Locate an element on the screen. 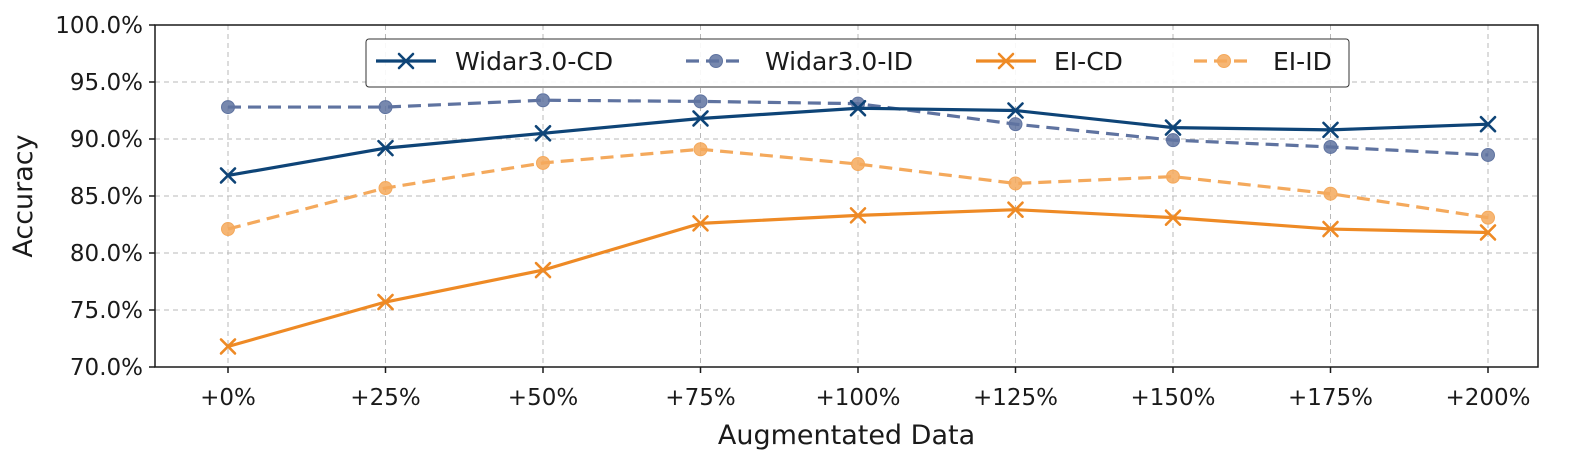 The image size is (1580, 462). x-tick-label: +200% is located at coordinates (1487, 398).